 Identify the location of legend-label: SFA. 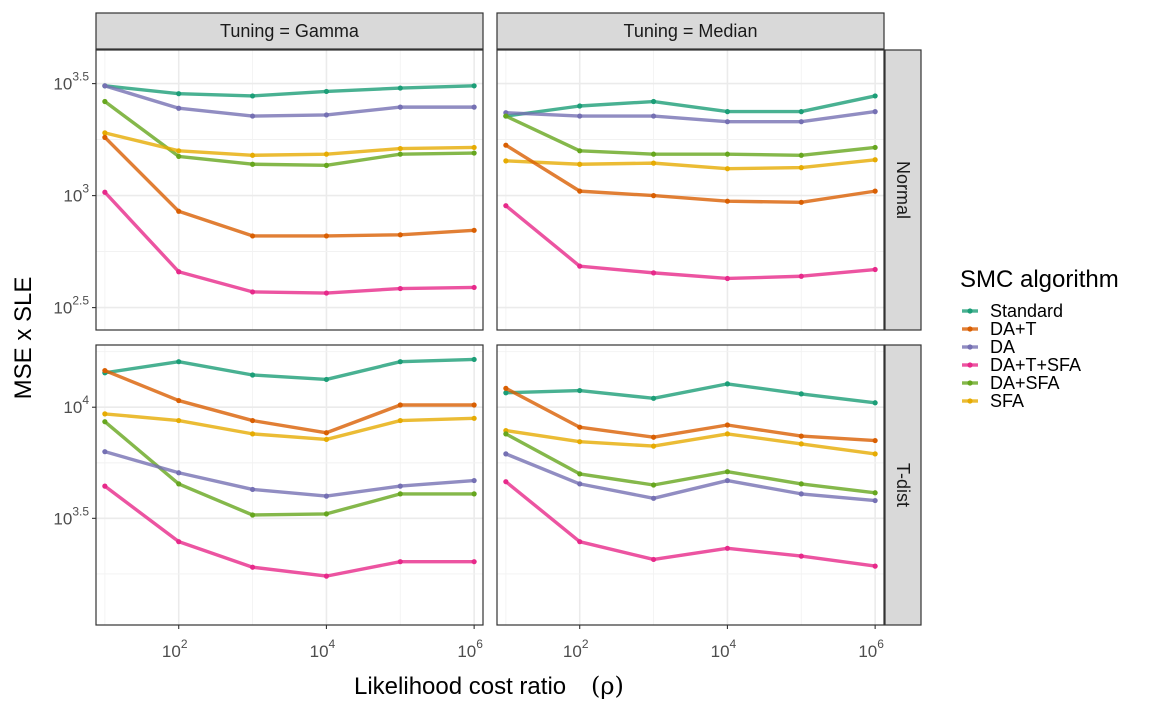
(1007, 401).